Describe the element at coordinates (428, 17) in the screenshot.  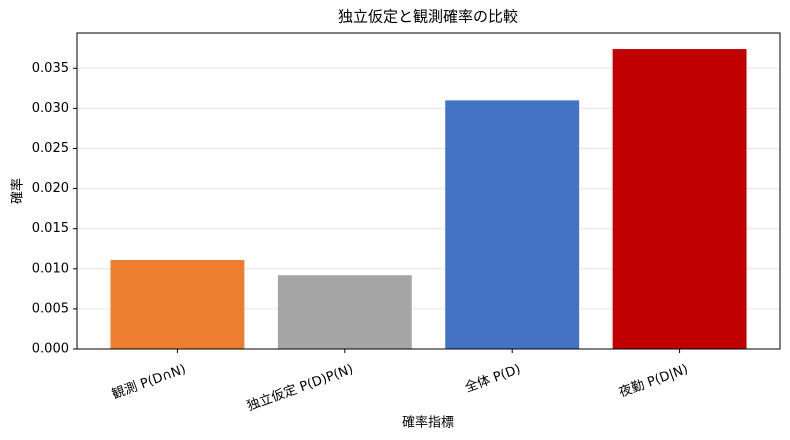
I see `chart-title: 独立仮定と観測確率の比較` at that location.